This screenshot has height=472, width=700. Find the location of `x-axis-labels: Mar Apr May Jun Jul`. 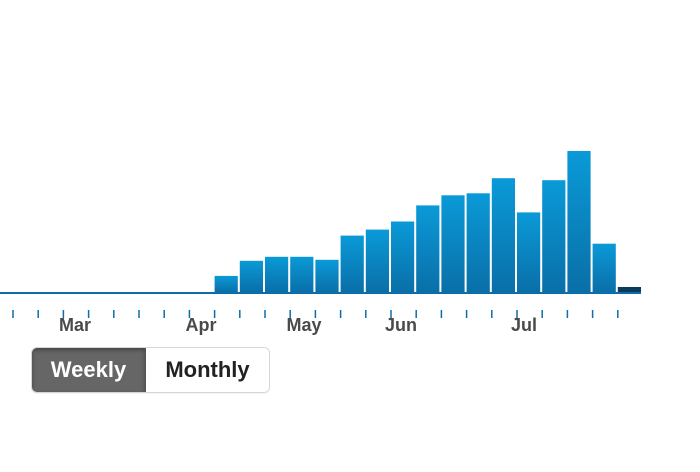

x-axis-labels: Mar Apr May Jun Jul is located at coordinates (298, 325).